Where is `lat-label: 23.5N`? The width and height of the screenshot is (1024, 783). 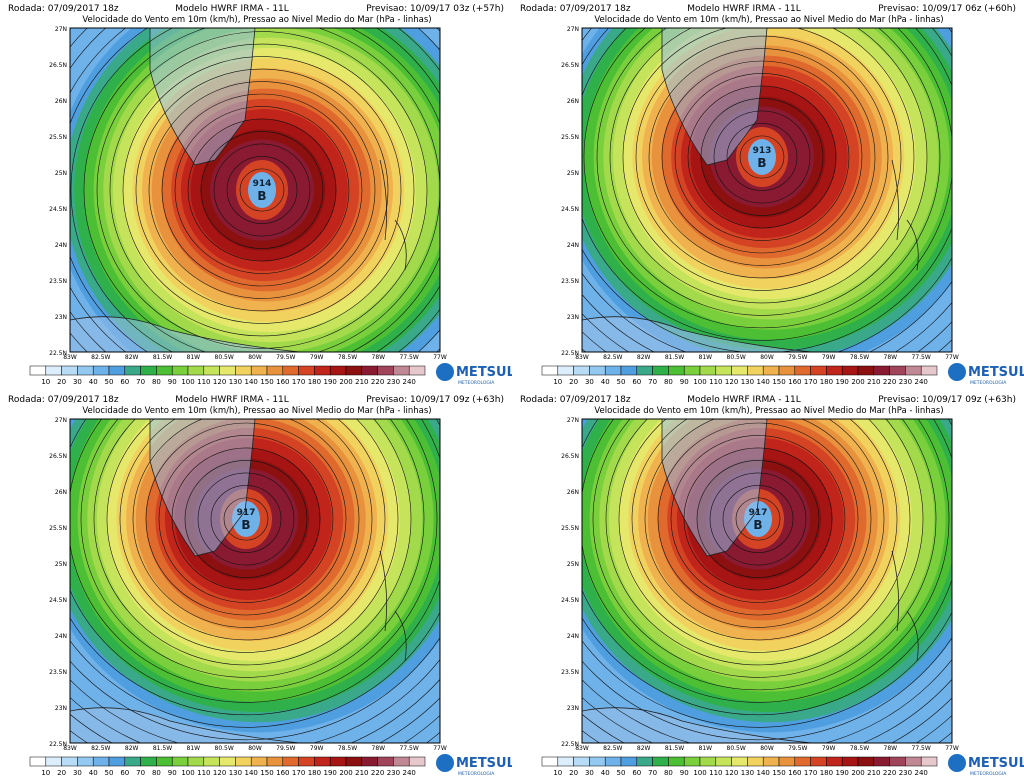 lat-label: 23.5N is located at coordinates (570, 672).